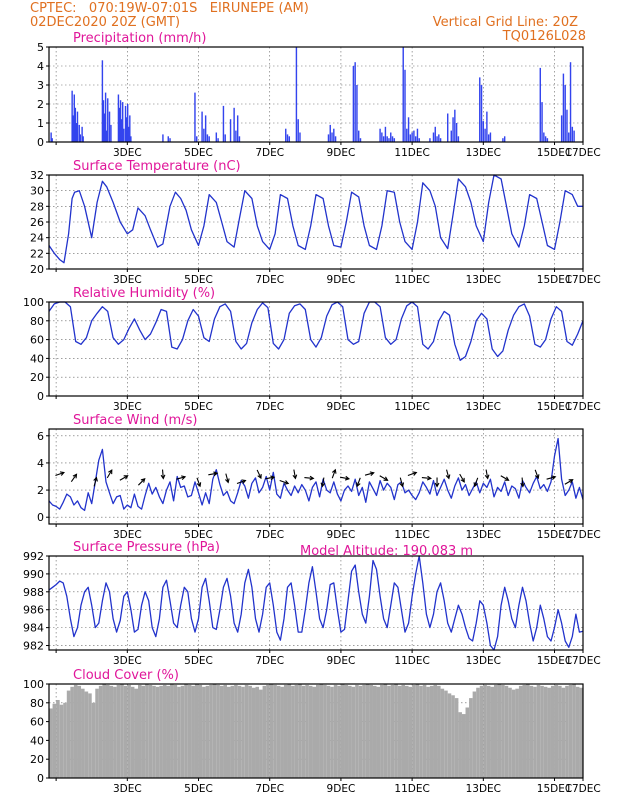  Describe the element at coordinates (37, 358) in the screenshot. I see `y-tick-label: 40` at that location.